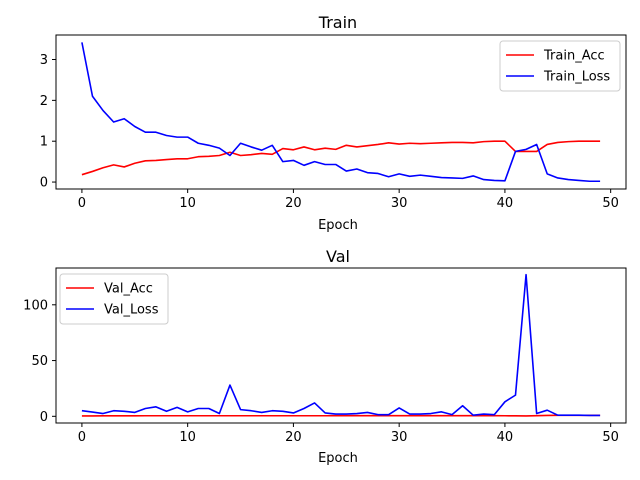 The image size is (640, 480). Describe the element at coordinates (338, 256) in the screenshot. I see `val-title: Val` at that location.